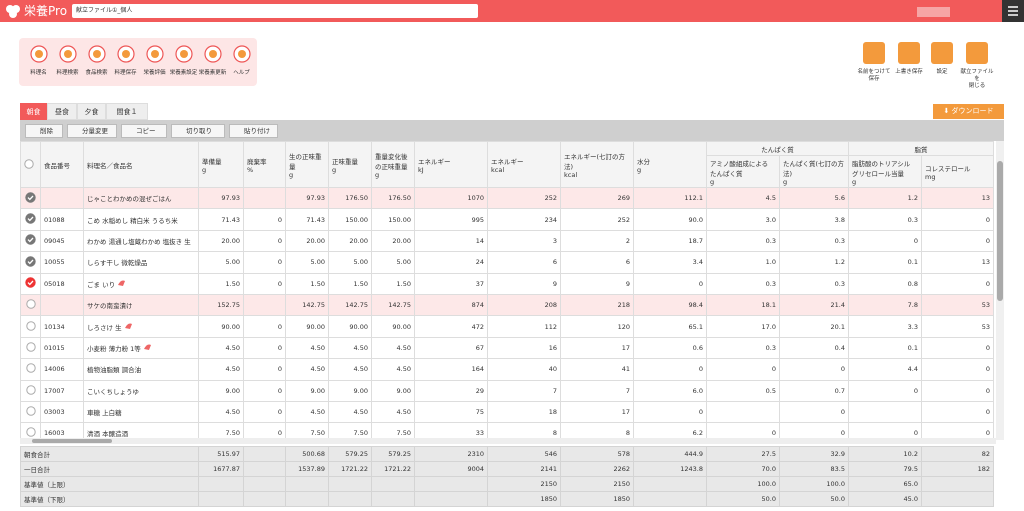 The height and width of the screenshot is (511, 1024). I want to click on toolbar-button: 貼り付け, so click(253, 131).